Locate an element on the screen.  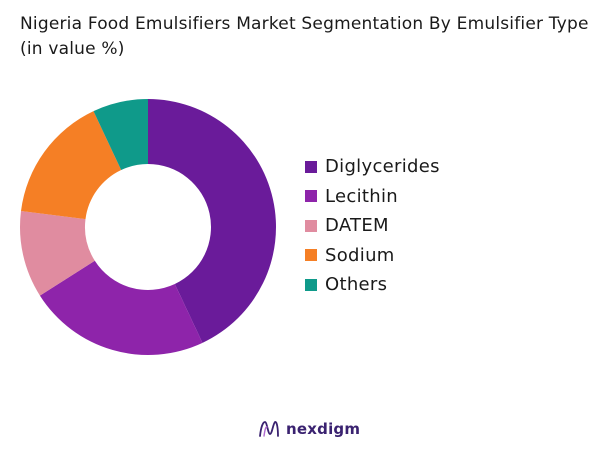
legend-label: Sodium is located at coordinates (360, 255).